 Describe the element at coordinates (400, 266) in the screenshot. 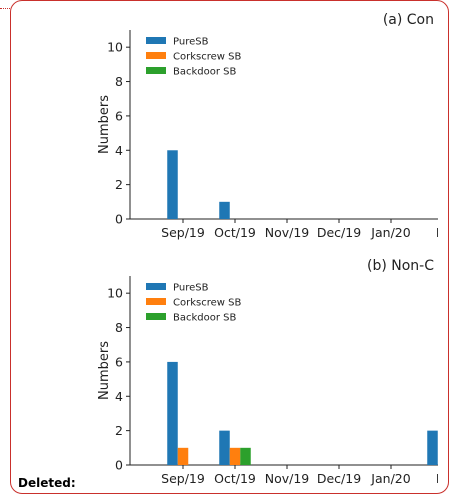

I see `chart-title: (b) Non-C` at that location.